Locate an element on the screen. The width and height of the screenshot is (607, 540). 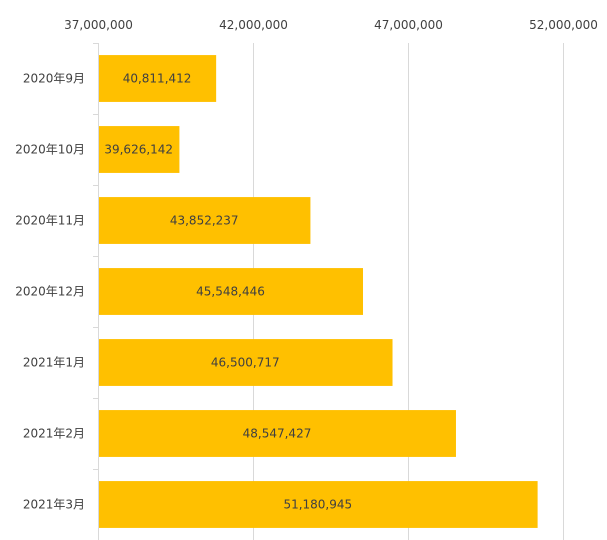
category-label: 2020年12月 is located at coordinates (50, 292).